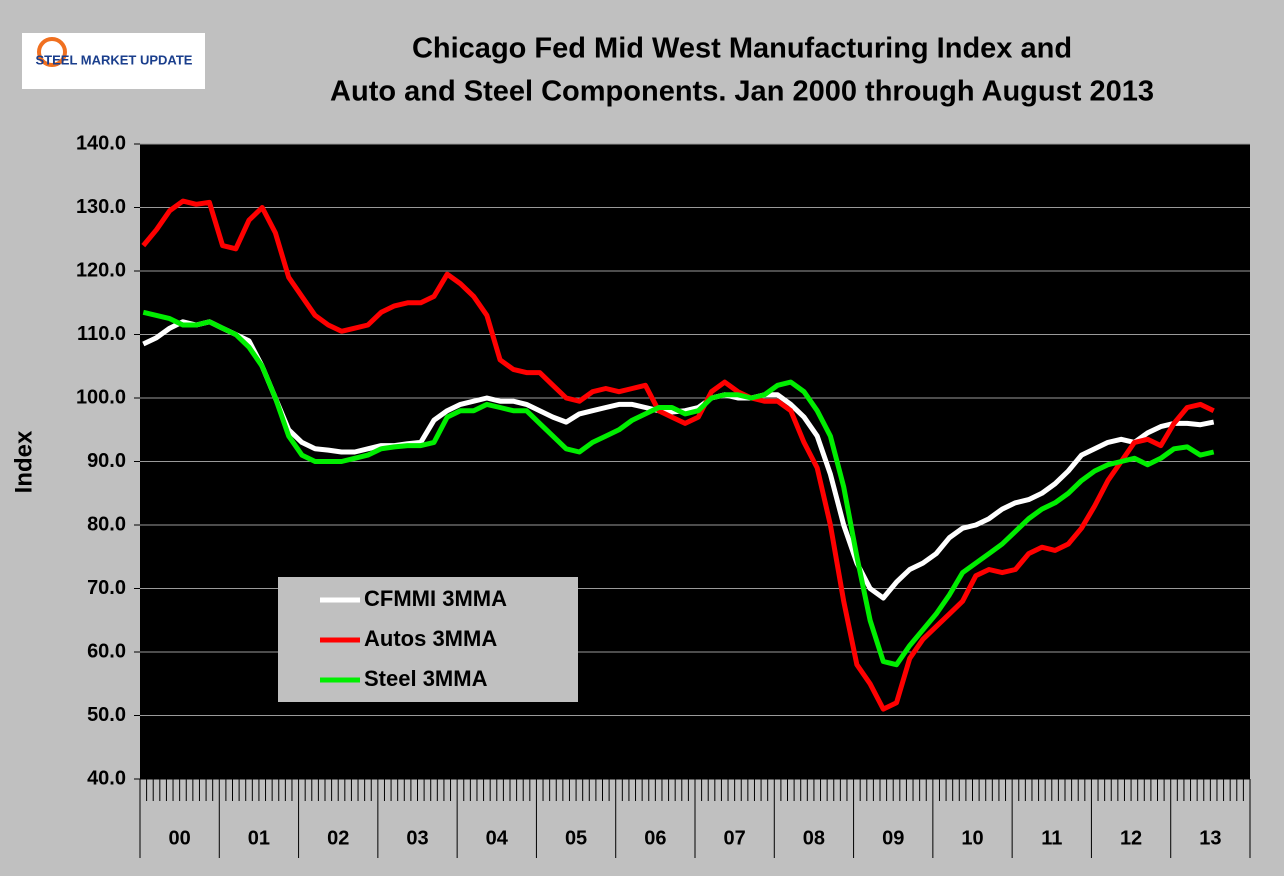  I want to click on x-tick-label: 06, so click(655, 838).